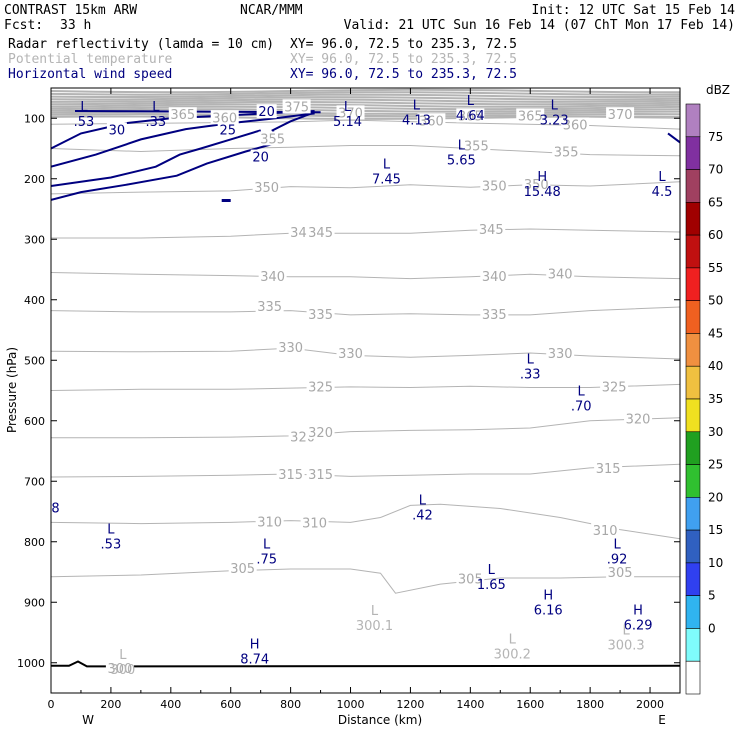  I want to click on theta-label-325-1-bg, so click(614, 386).